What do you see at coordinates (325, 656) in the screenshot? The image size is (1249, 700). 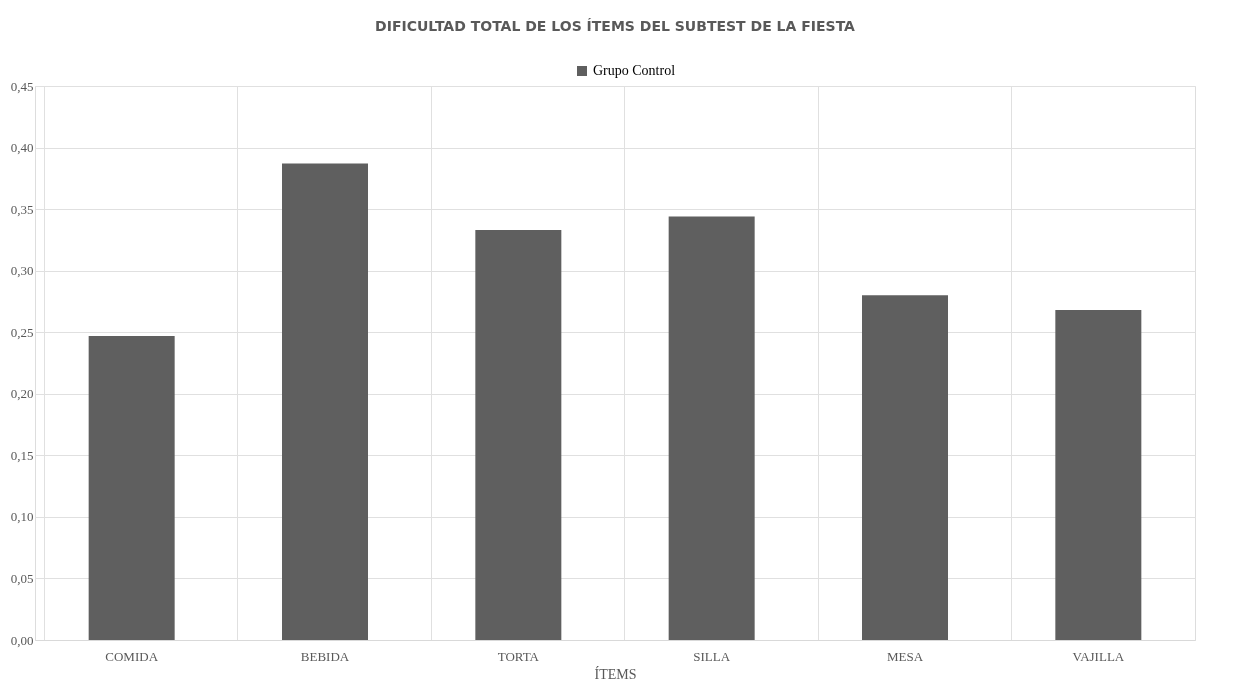 I see `x-tick-label: BEBIDA` at bounding box center [325, 656].